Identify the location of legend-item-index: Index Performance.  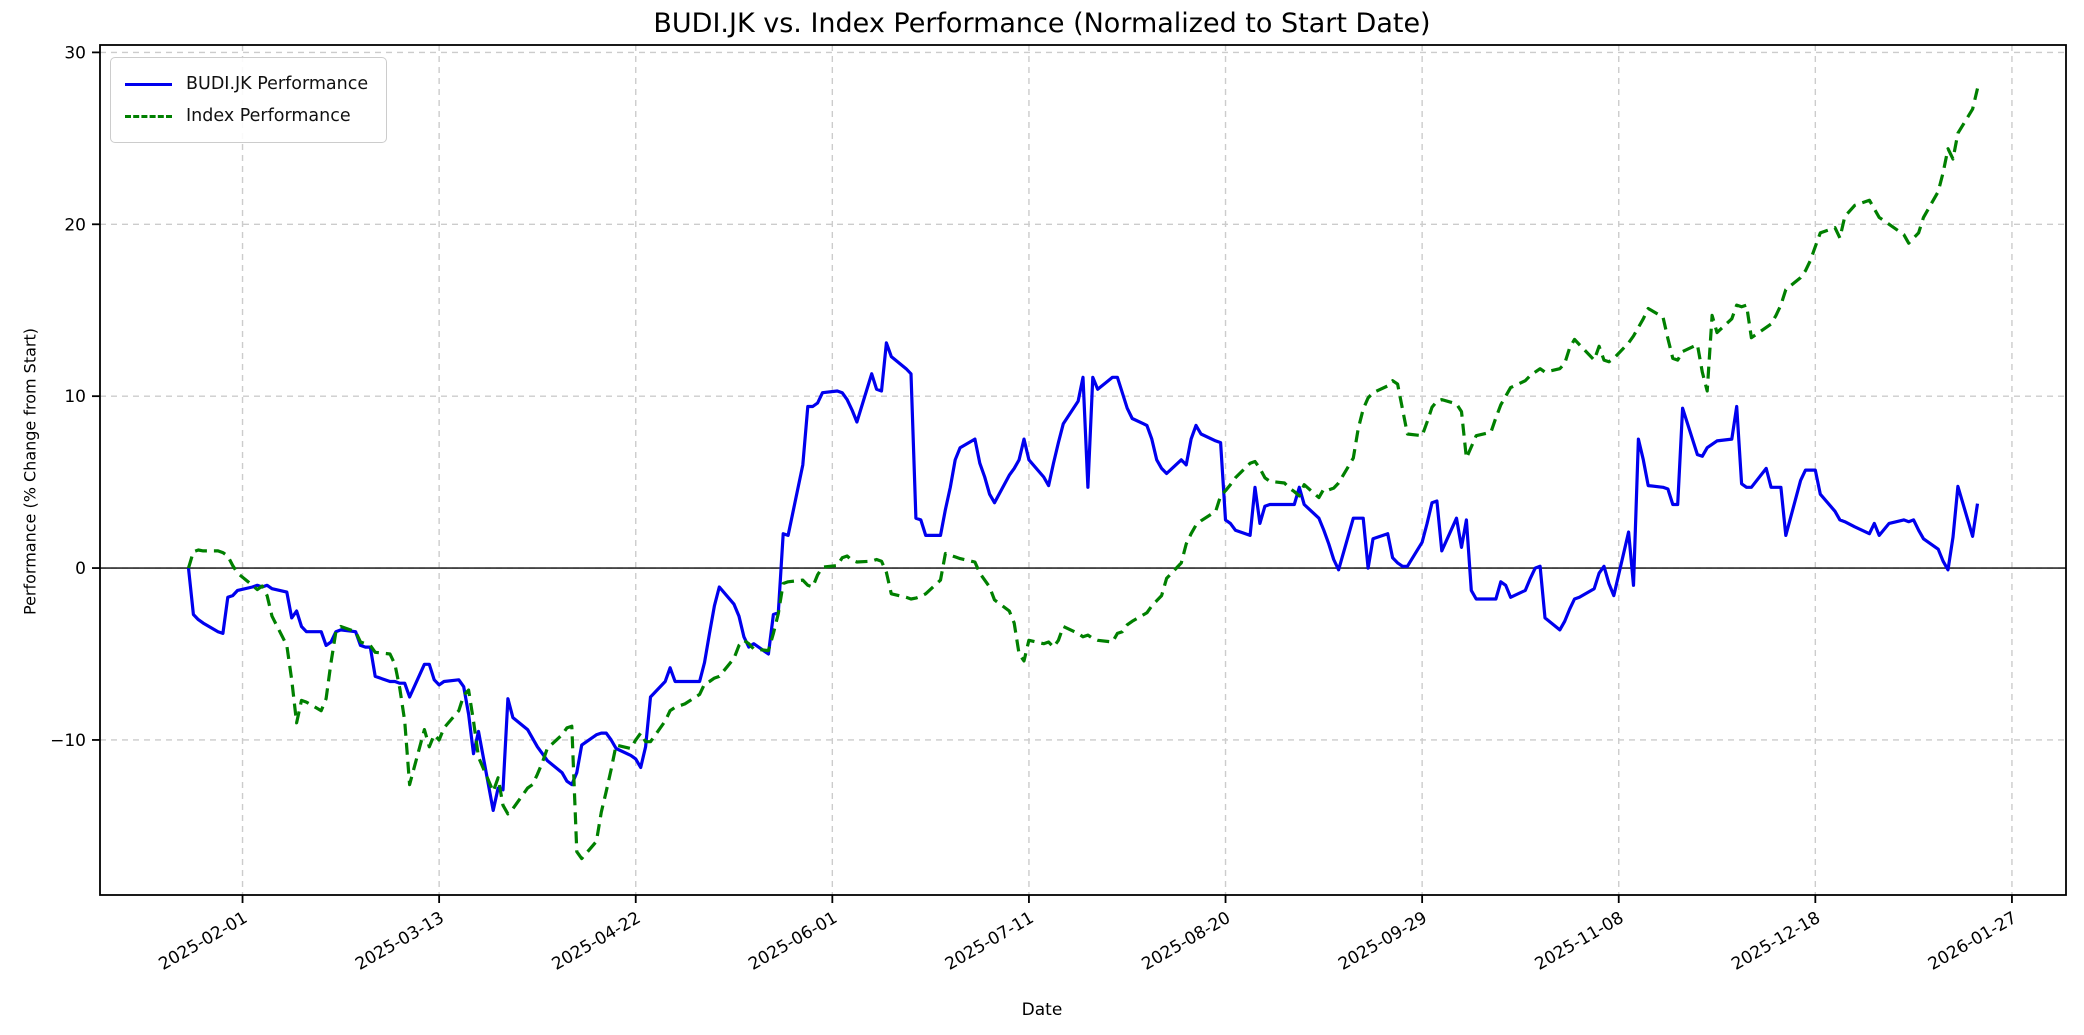
(246, 116).